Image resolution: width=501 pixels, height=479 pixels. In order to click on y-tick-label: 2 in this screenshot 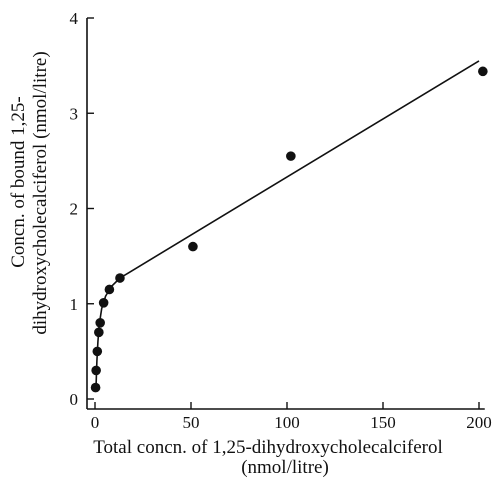, I will do `click(74, 209)`.